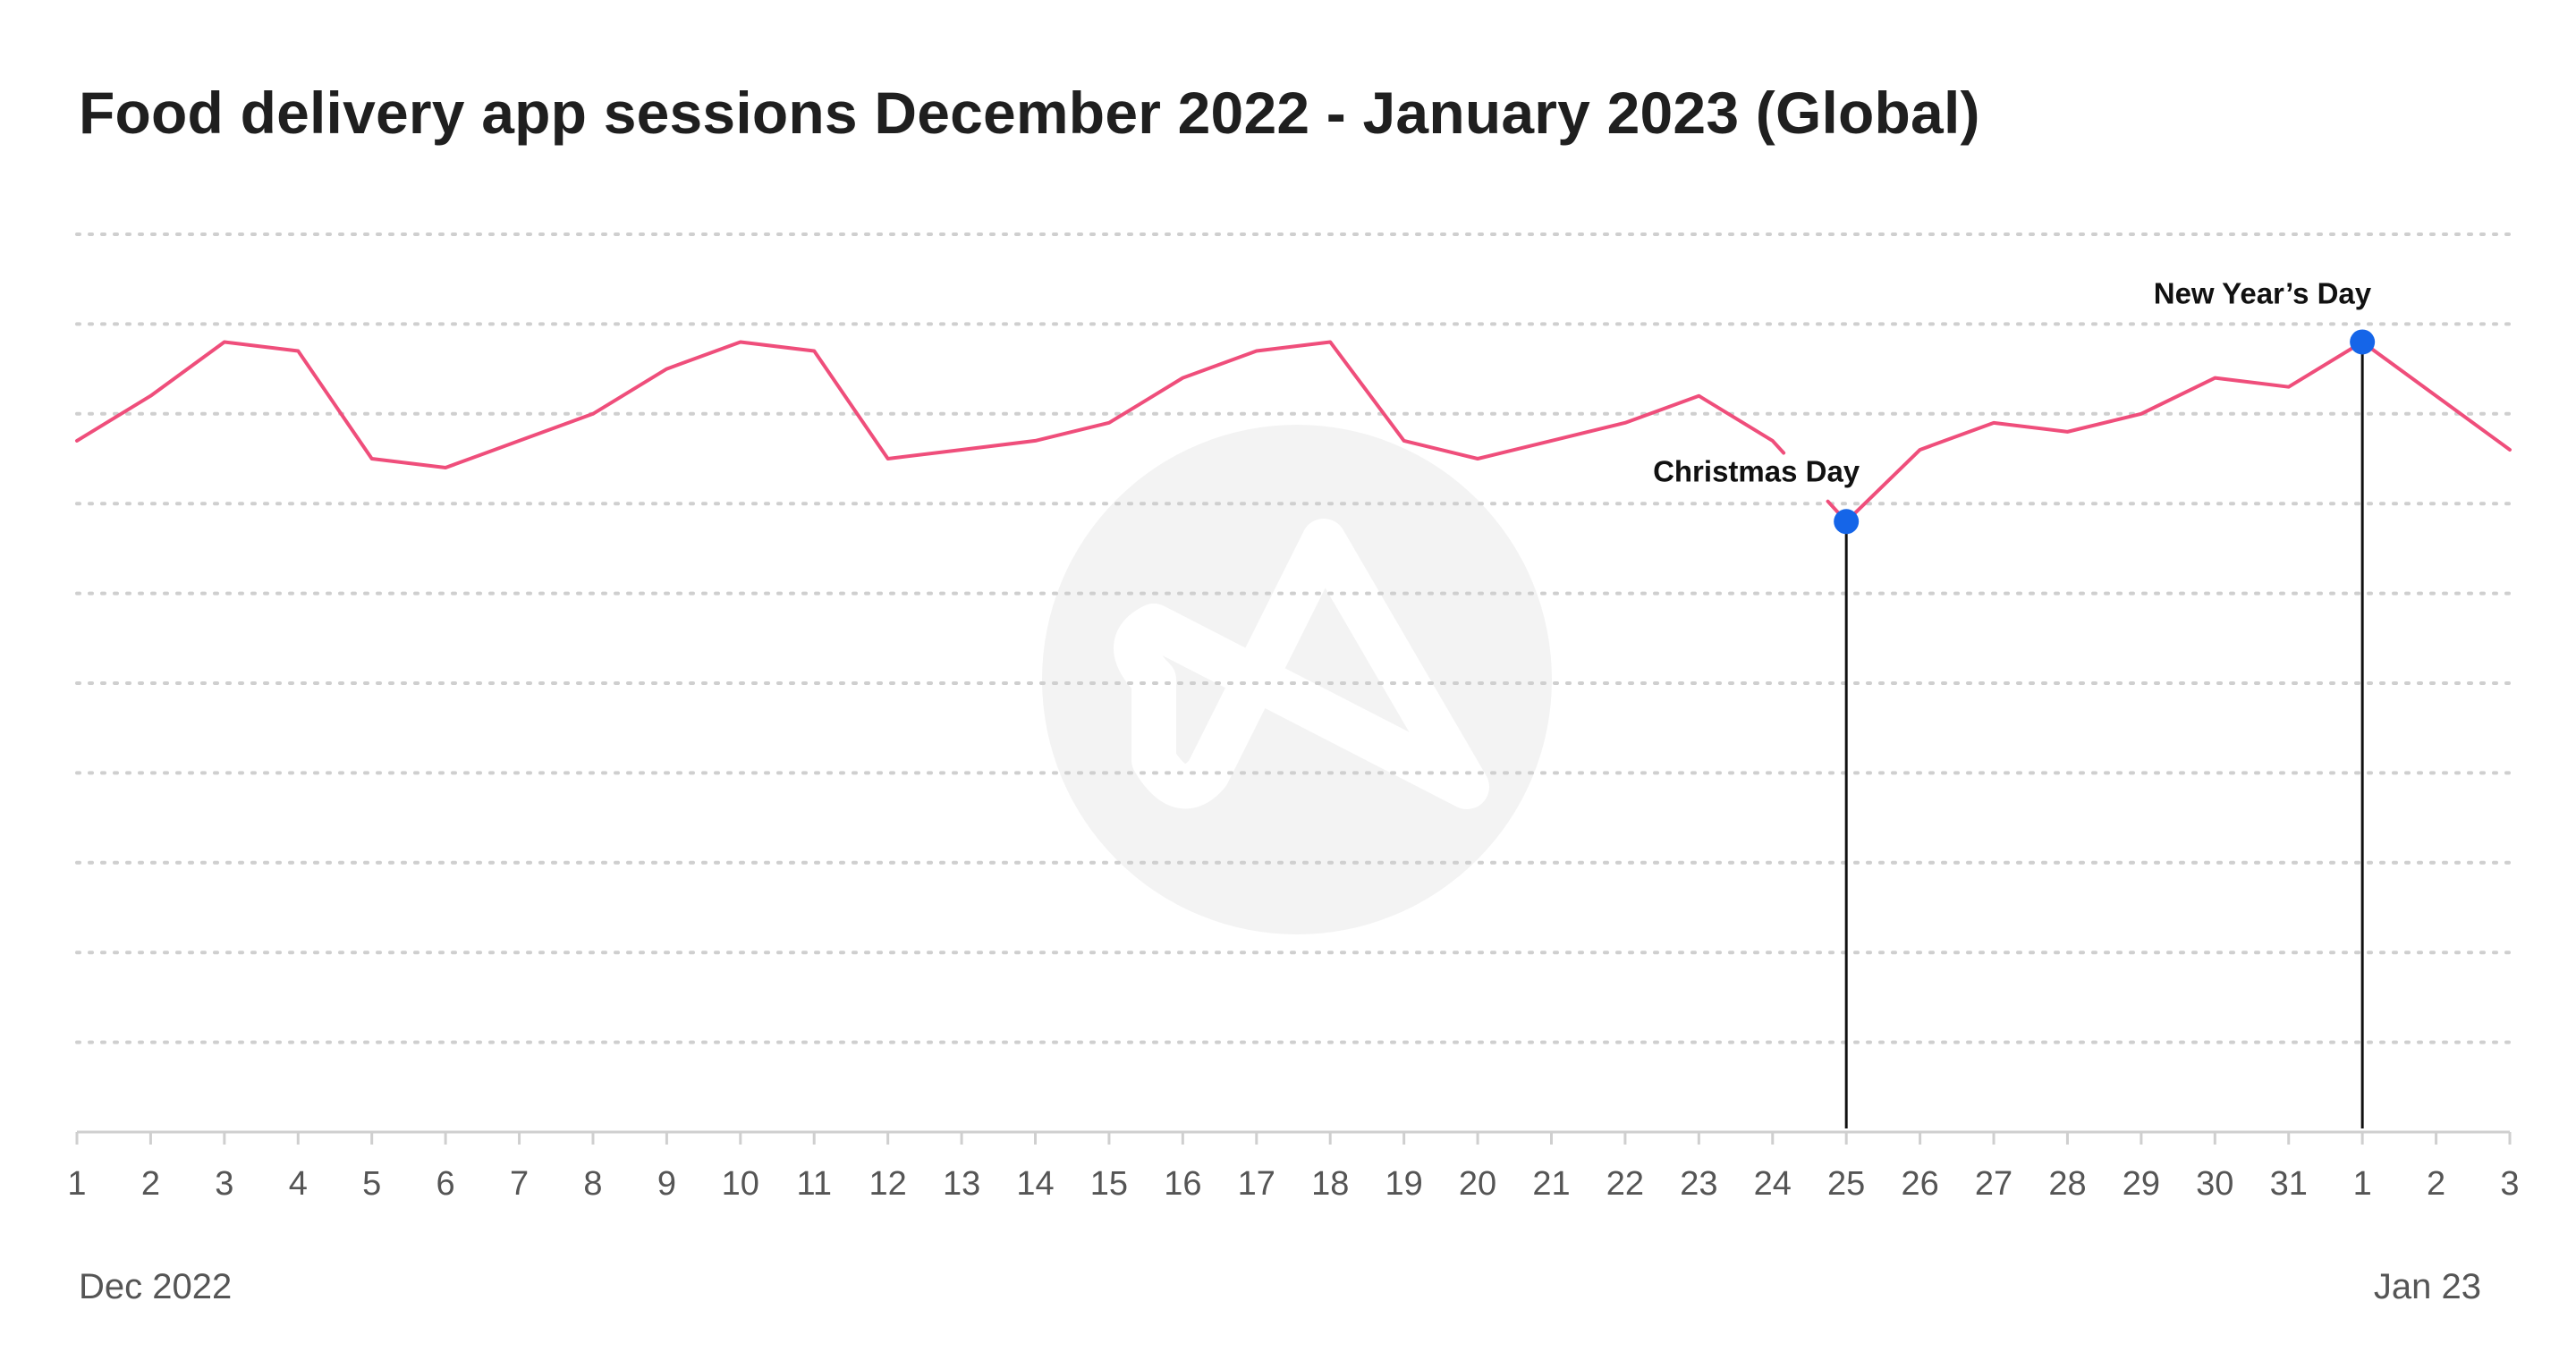 The image size is (2576, 1352). I want to click on x-tick-label: 12, so click(888, 1184).